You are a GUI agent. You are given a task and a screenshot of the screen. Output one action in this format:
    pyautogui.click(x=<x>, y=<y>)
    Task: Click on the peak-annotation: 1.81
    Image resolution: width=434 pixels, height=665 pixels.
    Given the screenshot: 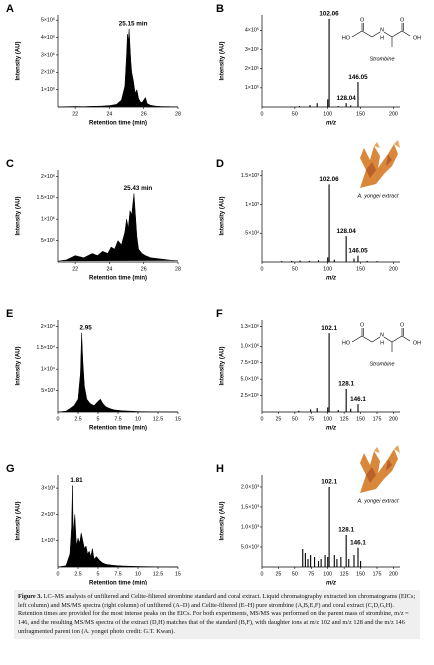 What is the action you would take?
    pyautogui.click(x=76, y=480)
    